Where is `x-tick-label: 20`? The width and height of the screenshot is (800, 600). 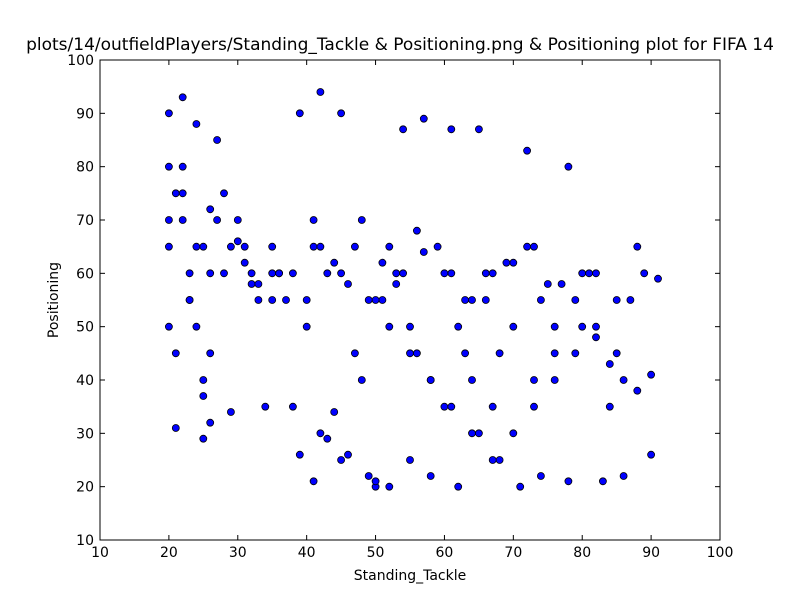
x-tick-label: 20 is located at coordinates (169, 553).